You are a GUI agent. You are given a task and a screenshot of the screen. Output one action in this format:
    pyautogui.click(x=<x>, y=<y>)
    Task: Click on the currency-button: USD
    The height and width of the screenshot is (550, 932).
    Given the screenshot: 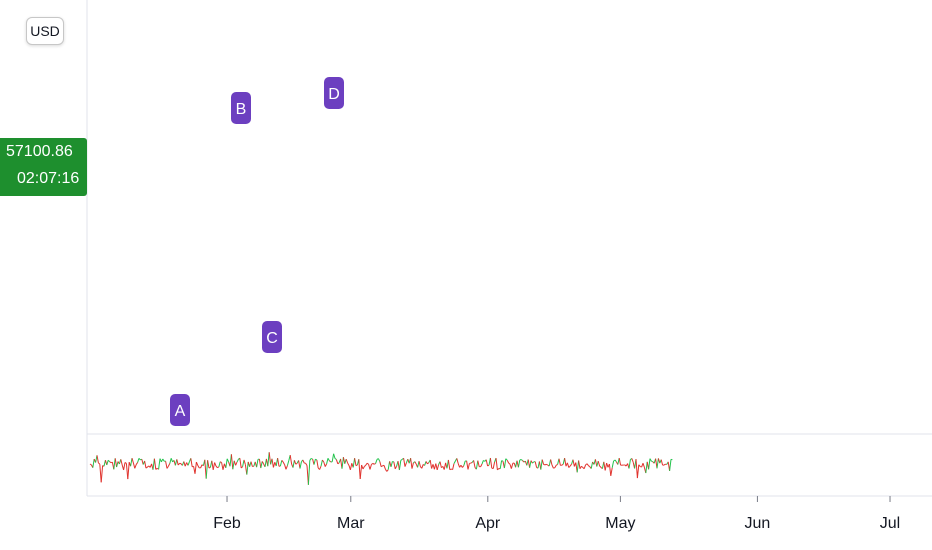 What is the action you would take?
    pyautogui.click(x=45, y=31)
    